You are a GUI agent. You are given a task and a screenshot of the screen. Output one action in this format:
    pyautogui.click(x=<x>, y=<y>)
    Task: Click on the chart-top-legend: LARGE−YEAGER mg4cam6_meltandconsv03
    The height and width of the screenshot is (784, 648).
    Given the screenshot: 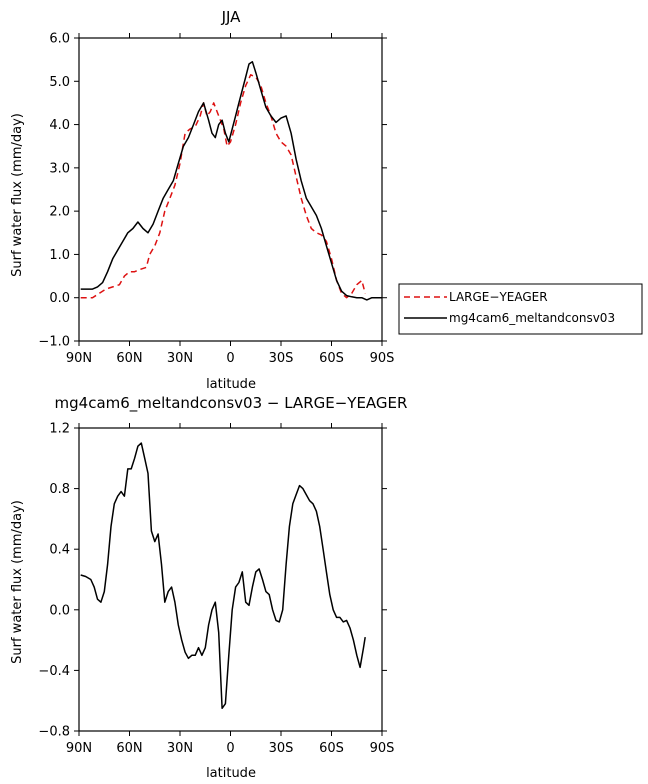 What is the action you would take?
    pyautogui.click(x=520, y=309)
    